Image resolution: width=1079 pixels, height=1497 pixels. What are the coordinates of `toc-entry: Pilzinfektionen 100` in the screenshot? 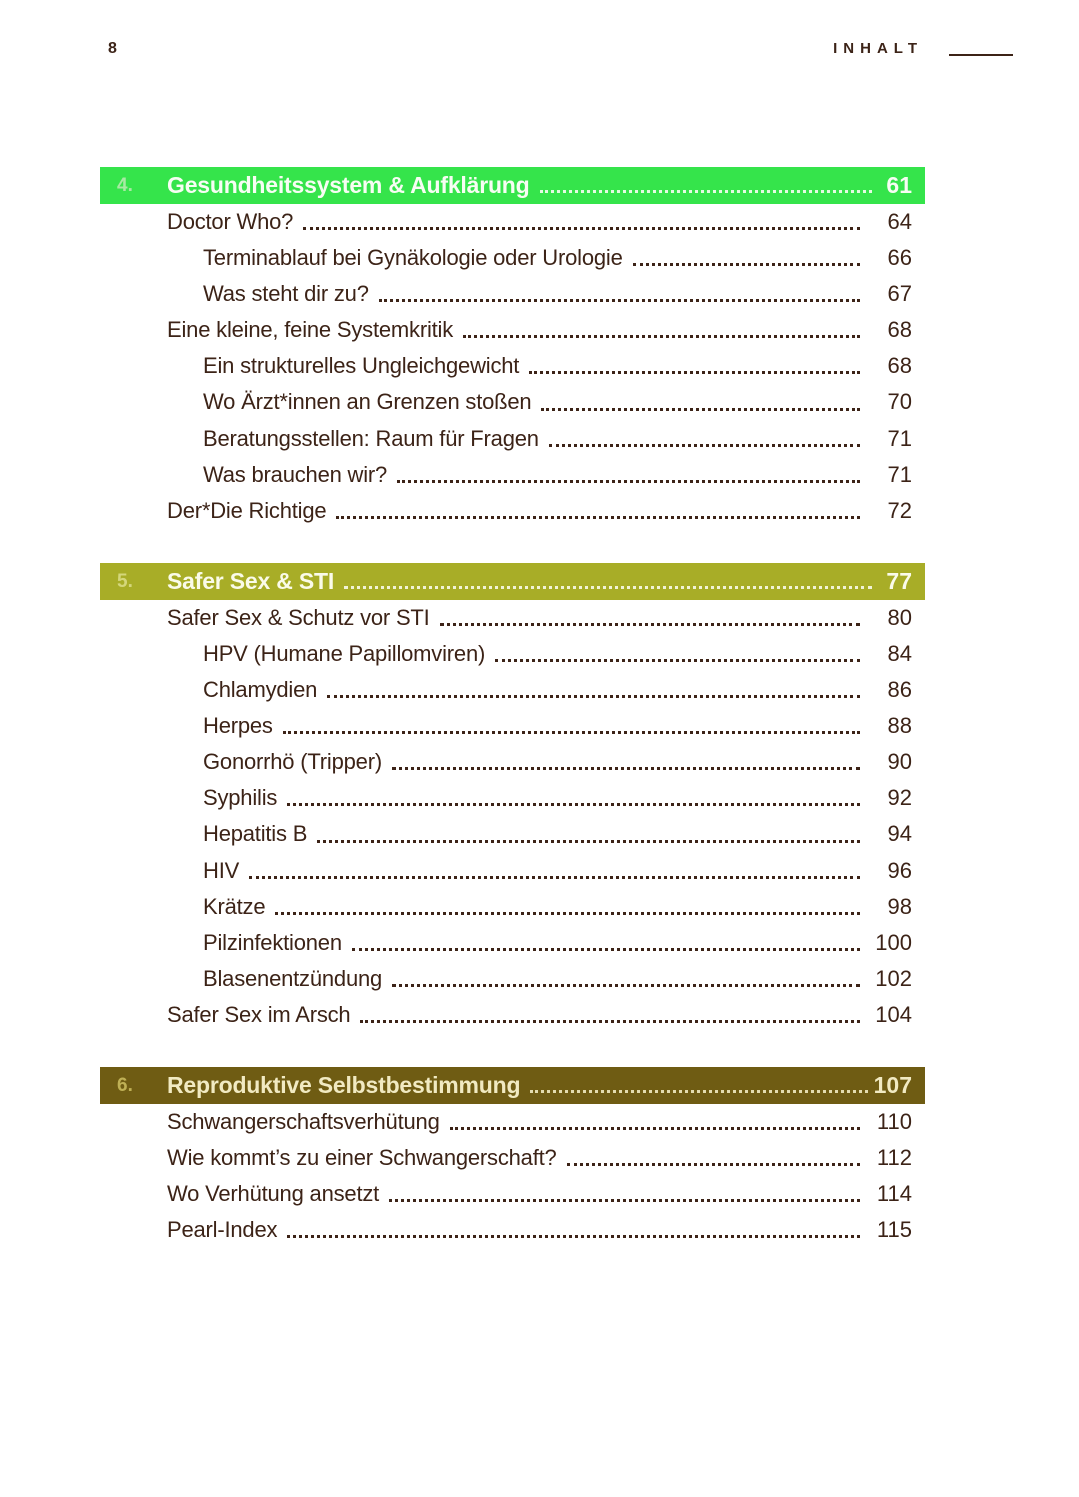 It's located at (512, 943).